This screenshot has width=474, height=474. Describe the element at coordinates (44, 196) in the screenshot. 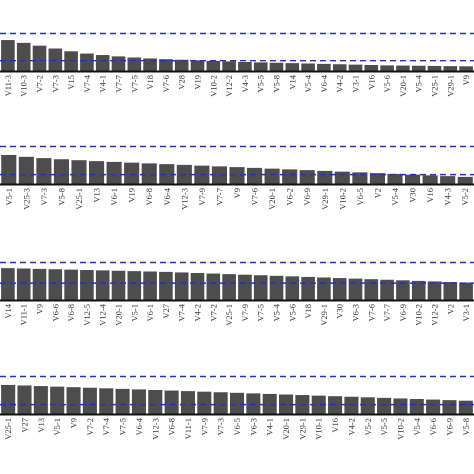

I see `x-tick-label: V7-3` at that location.